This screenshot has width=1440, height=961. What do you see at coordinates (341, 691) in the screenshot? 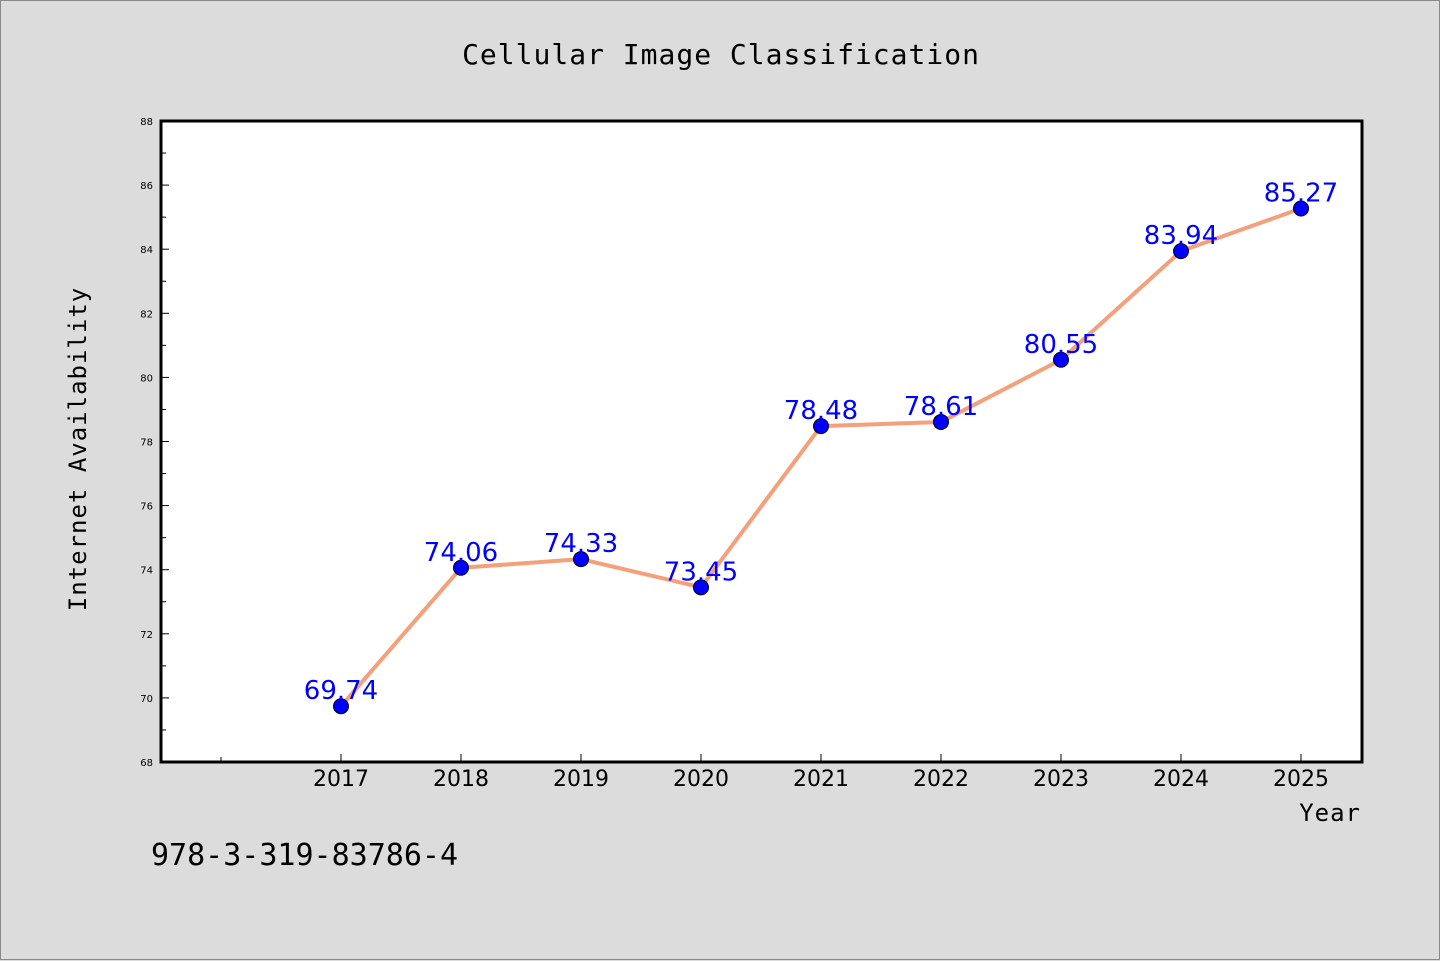
I see `data-label: 69.74` at bounding box center [341, 691].